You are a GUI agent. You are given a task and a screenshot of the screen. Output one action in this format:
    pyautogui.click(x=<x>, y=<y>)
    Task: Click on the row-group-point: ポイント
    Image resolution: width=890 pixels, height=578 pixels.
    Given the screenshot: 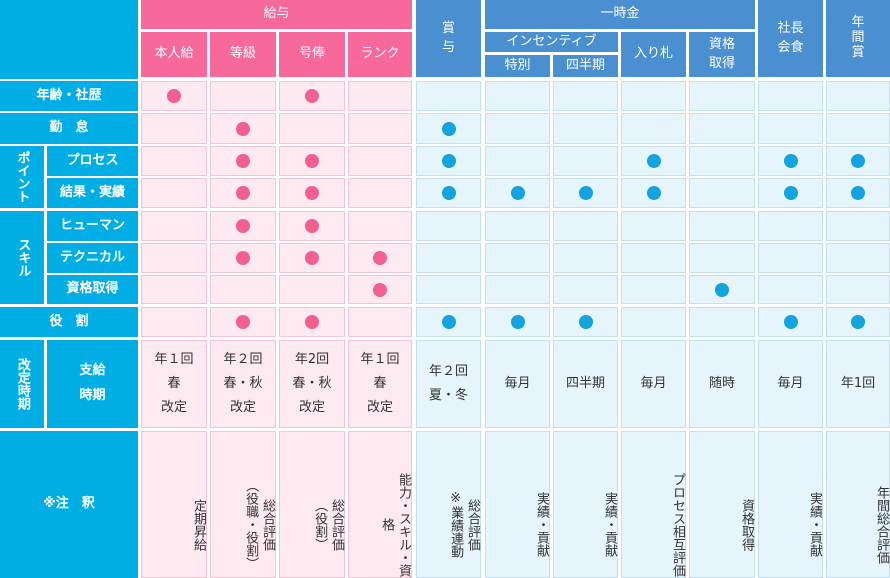 What is the action you would take?
    pyautogui.click(x=22, y=177)
    